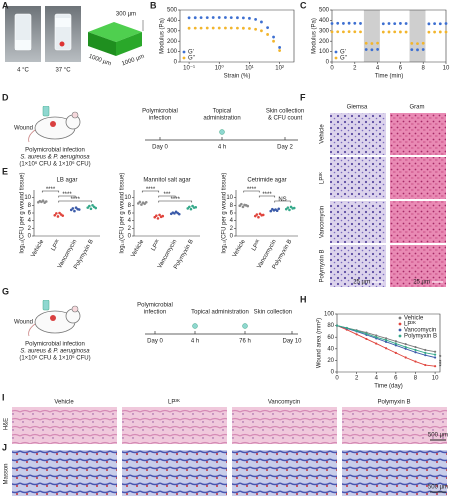  I want to click on y-axis-label: log₁₀(CFU per g wound tissue), so click(225, 213).